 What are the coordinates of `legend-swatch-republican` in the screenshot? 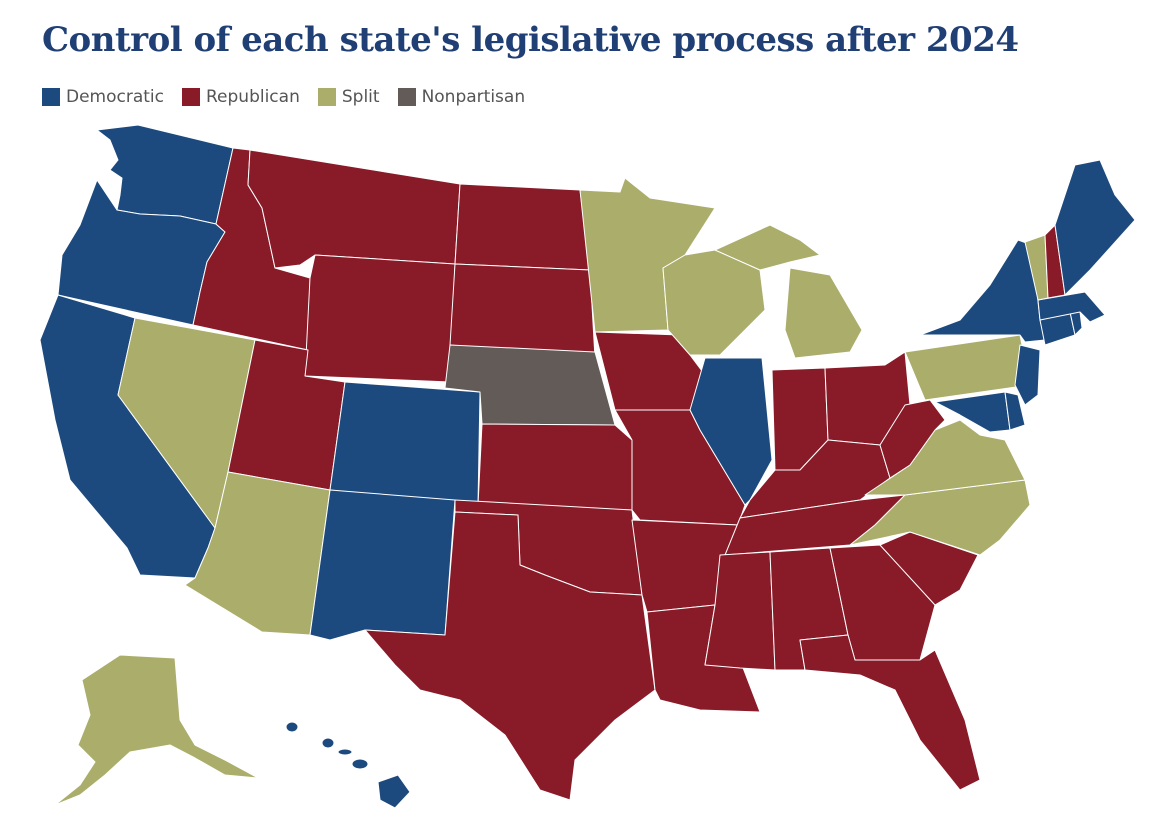 It's located at (191, 97).